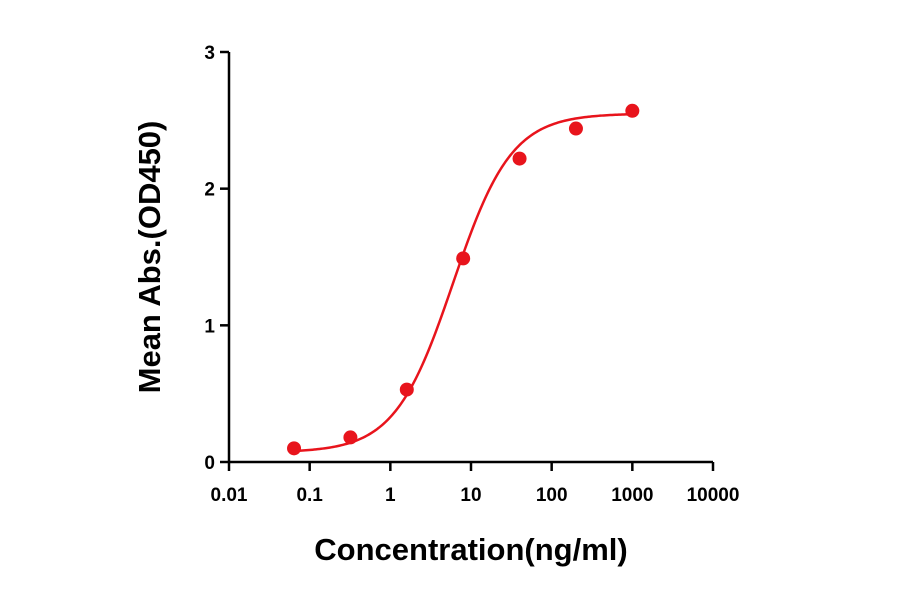 This screenshot has width=900, height=594. What do you see at coordinates (149, 257) in the screenshot?
I see `y-axis-title: Mean Abs.(OD450)` at bounding box center [149, 257].